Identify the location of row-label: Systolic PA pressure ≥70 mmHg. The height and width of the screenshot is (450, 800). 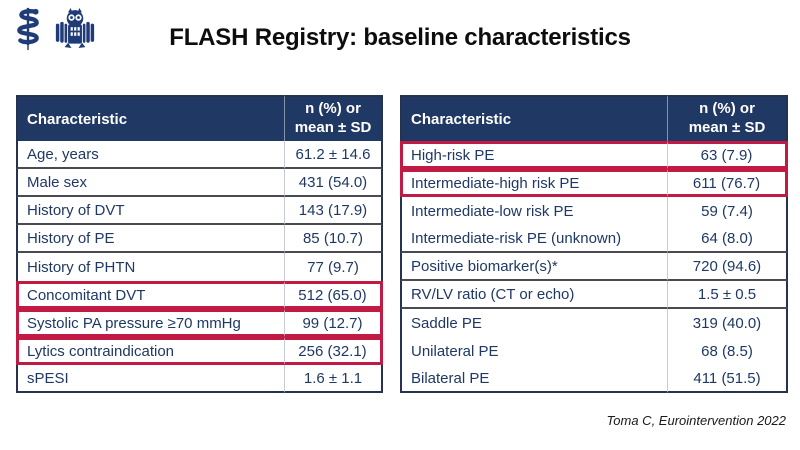
(150, 323).